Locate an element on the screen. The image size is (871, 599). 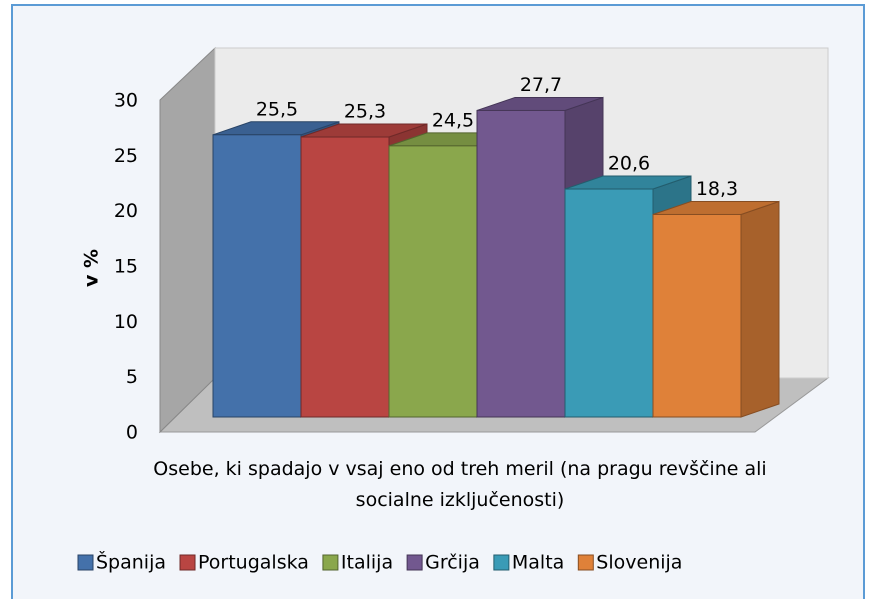
y-tick-label: 25 is located at coordinates (126, 156).